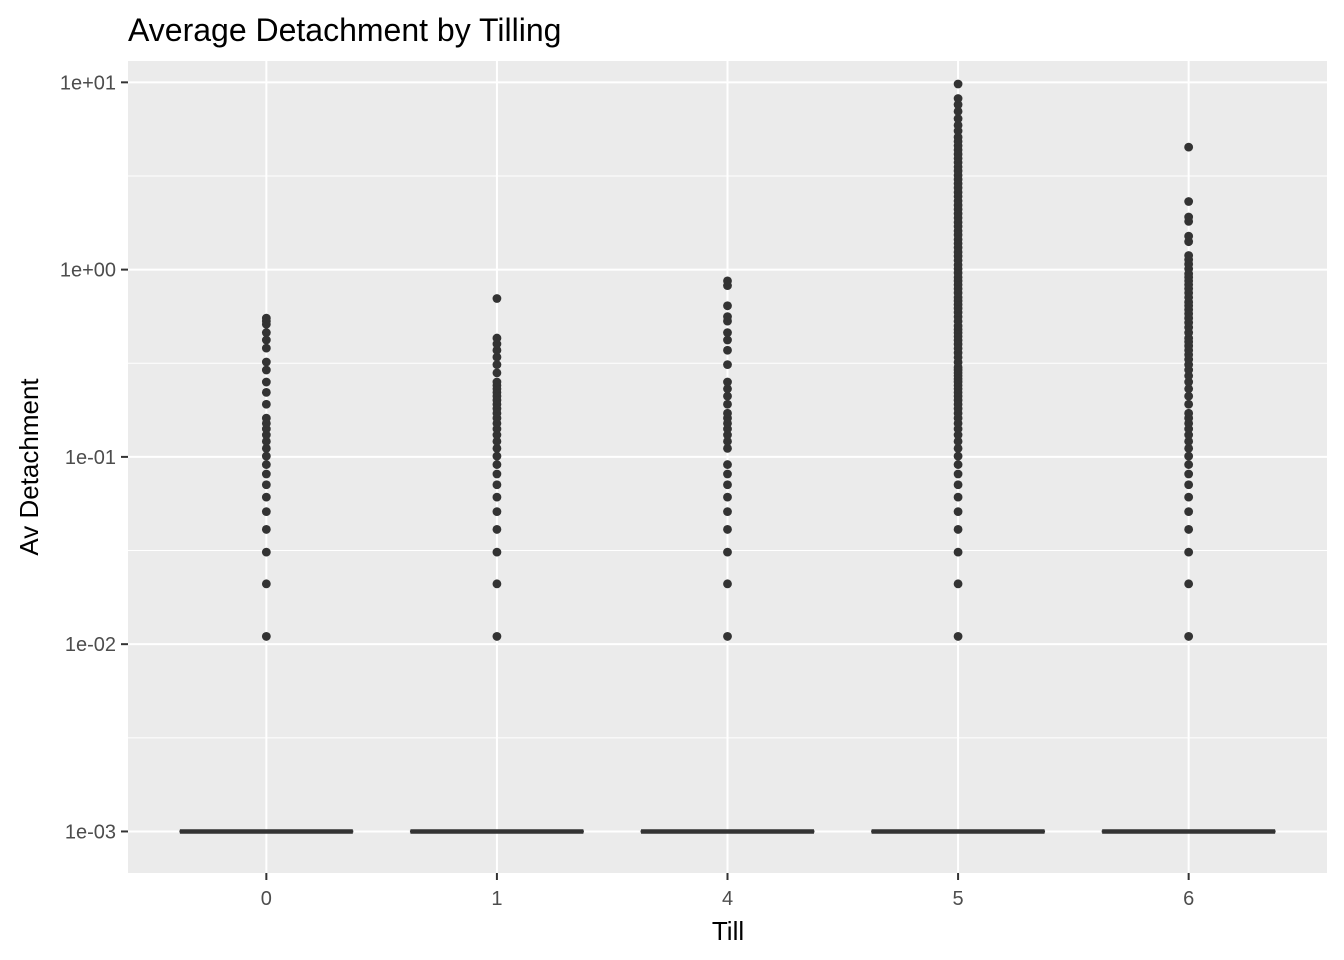  Describe the element at coordinates (90, 832) in the screenshot. I see `y-tick-label: 1e-03` at that location.